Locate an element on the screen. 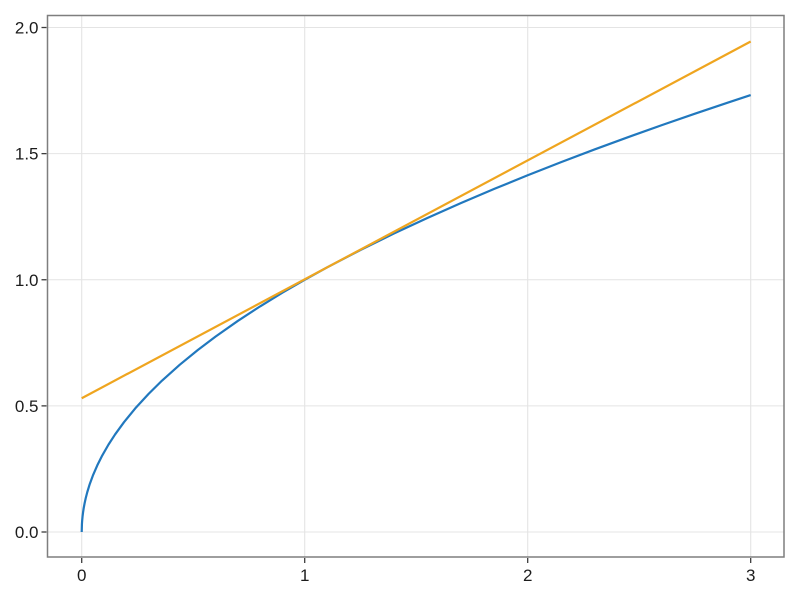 This screenshot has width=800, height=605. x-tick-label: 1 is located at coordinates (304, 575).